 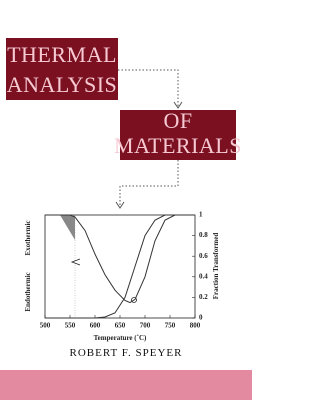 I want to click on y-axis-label: Endothermic, so click(x=28, y=291).